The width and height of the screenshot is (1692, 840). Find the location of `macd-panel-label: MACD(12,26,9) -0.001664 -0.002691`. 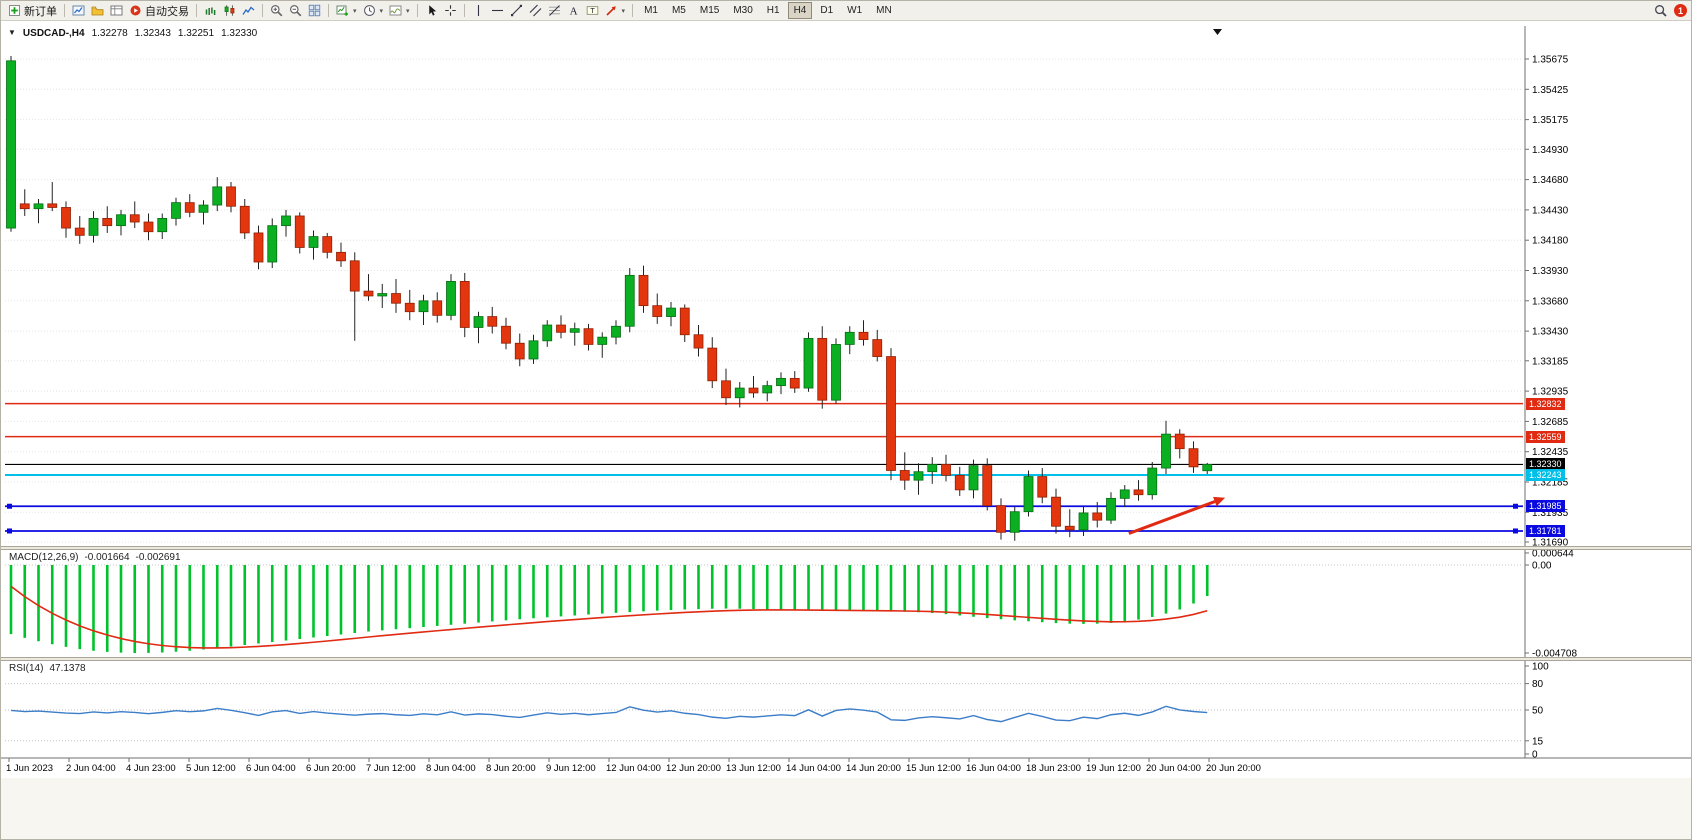

macd-panel-label: MACD(12,26,9) -0.001664 -0.002691 is located at coordinates (95, 557).